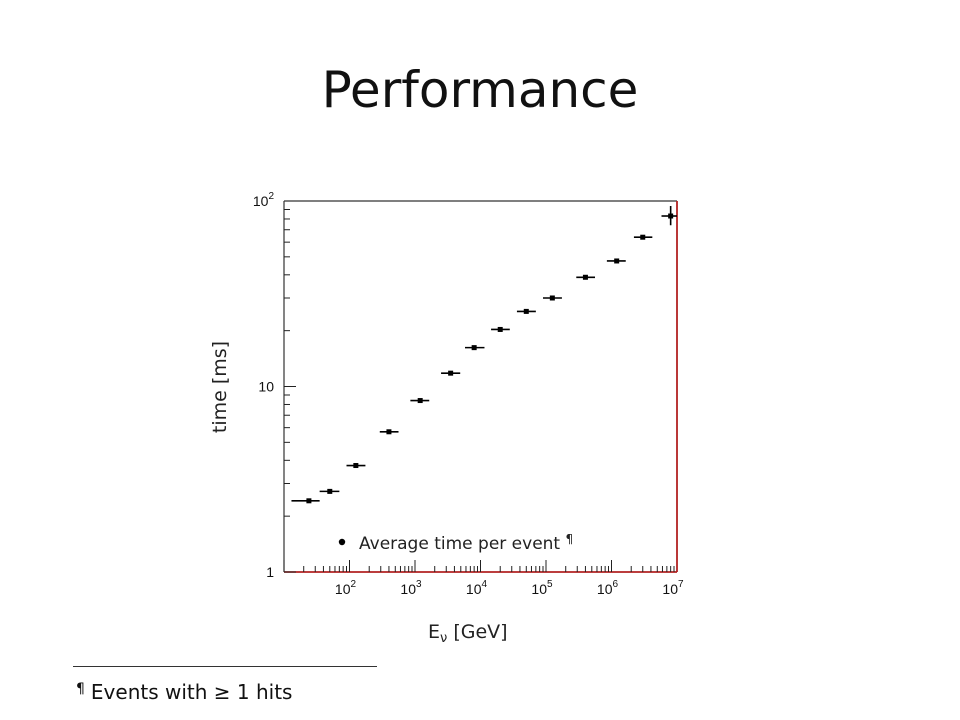 The image size is (960, 720). Describe the element at coordinates (673, 588) in the screenshot. I see `x-tick-label: 10⁷` at that location.